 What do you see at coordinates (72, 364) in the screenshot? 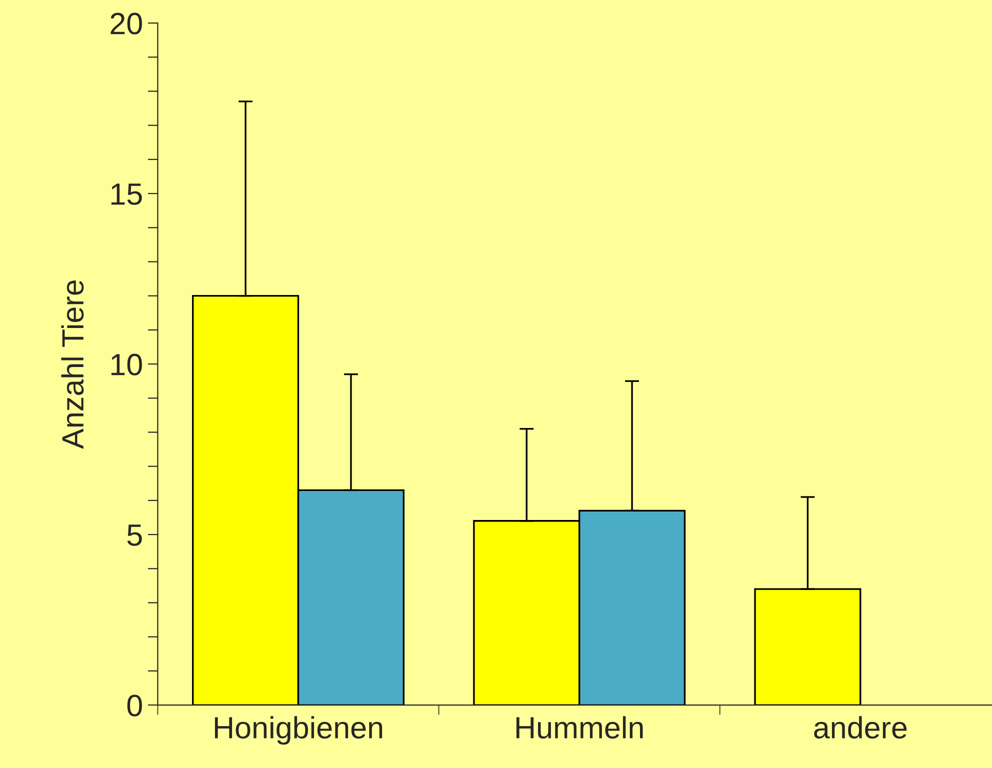
I see `y-axis-title: Anzahl Tiere` at bounding box center [72, 364].